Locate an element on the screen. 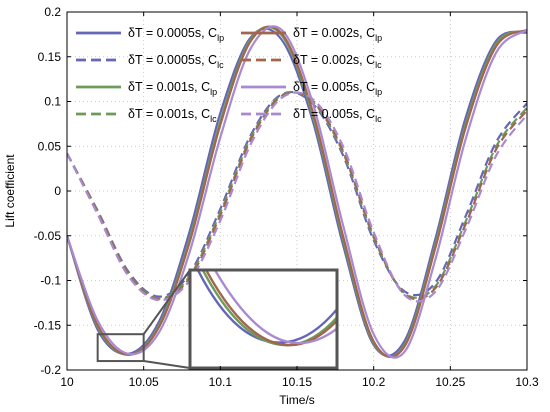 The image size is (550, 412). legend-entry: δT = 0.001s, Clc is located at coordinates (146, 115).